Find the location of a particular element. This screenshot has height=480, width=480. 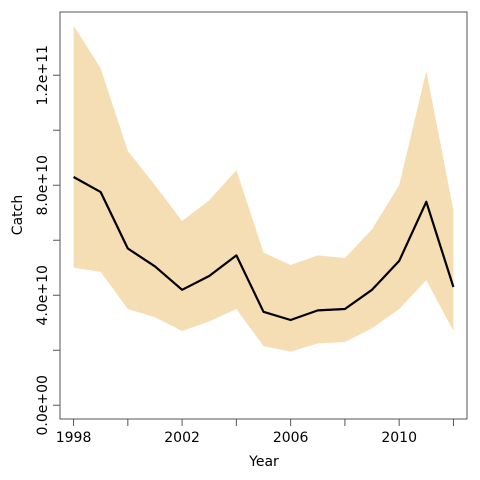

y-tick-label-0: 0.0e+00 is located at coordinates (43, 405).